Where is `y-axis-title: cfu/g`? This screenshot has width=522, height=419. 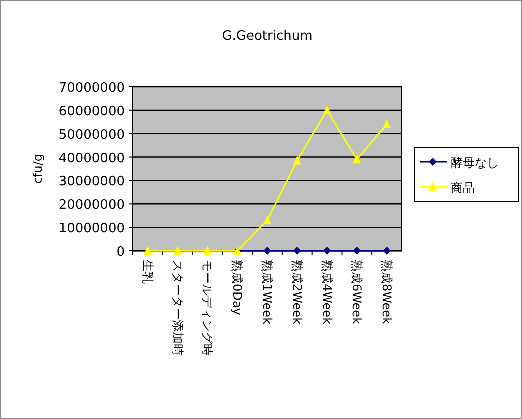
y-axis-title: cfu/g is located at coordinates (38, 169).